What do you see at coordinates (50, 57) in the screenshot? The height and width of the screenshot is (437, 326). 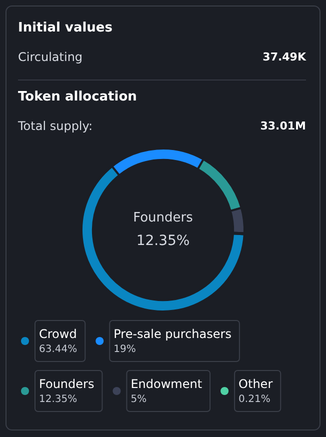 I see `text: Circulating` at bounding box center [50, 57].